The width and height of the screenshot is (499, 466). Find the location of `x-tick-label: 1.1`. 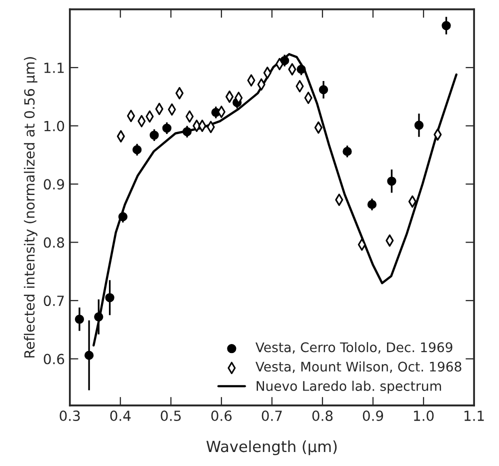

x-tick-label: 1.1 is located at coordinates (474, 415).